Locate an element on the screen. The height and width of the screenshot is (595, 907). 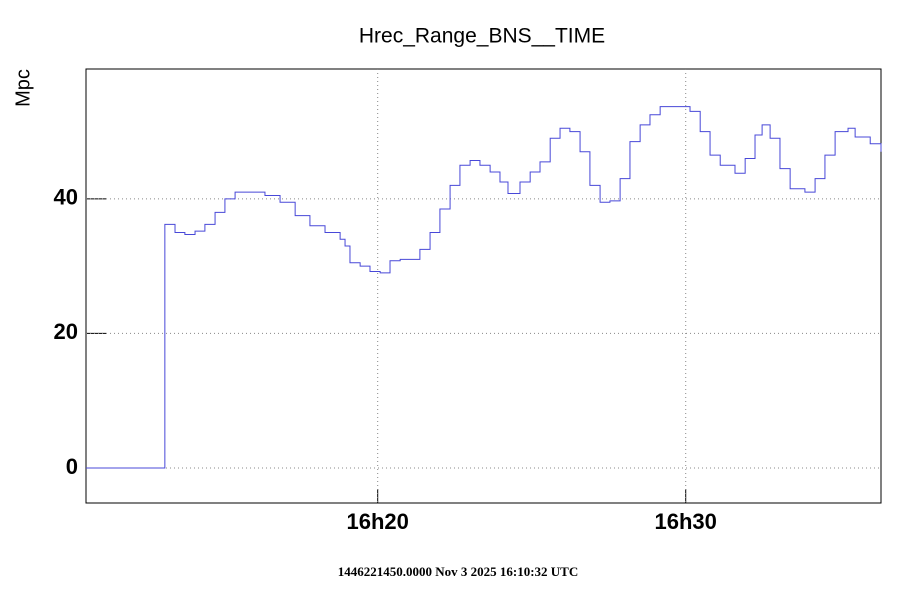
footer: 1446221450.0000 Nov 3 2025 16:10:32 UTC is located at coordinates (458, 571).